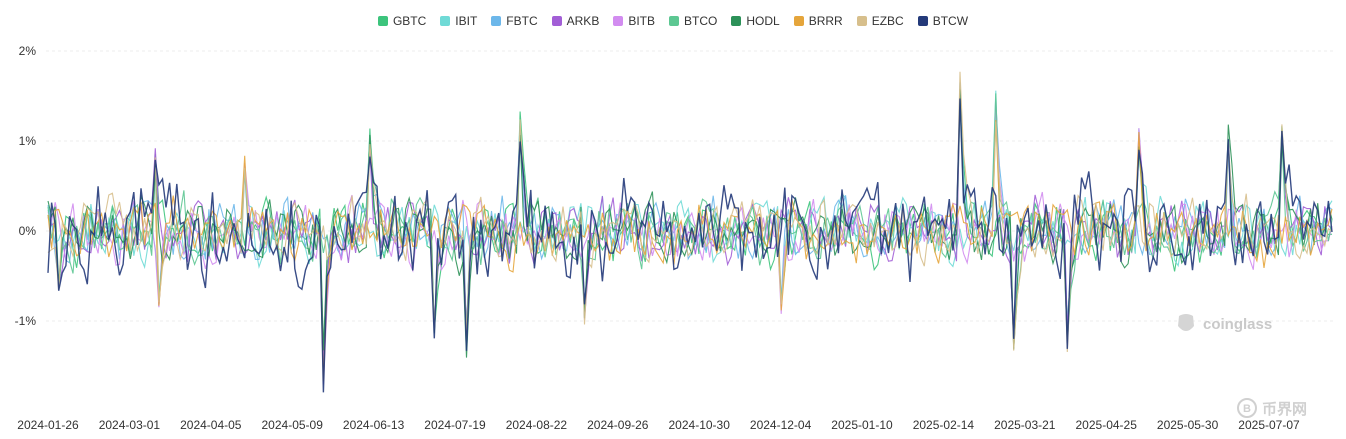 The width and height of the screenshot is (1346, 439). Describe the element at coordinates (944, 425) in the screenshot. I see `x-tick-label: 2025-02-14` at that location.